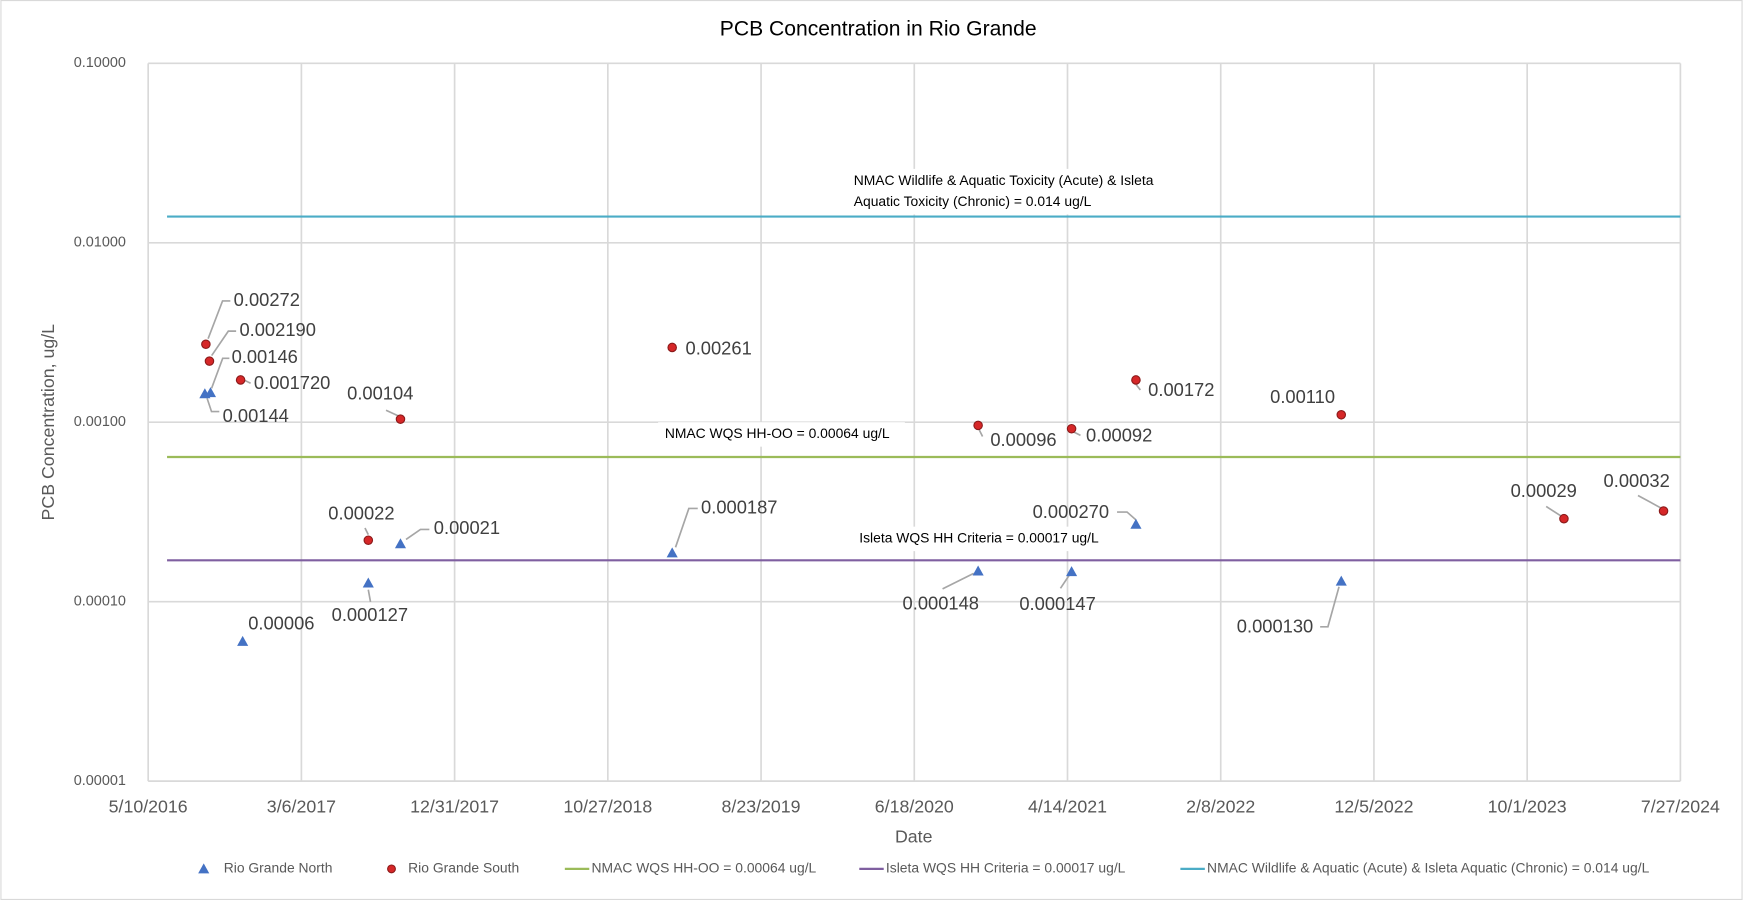  Describe the element at coordinates (1275, 626) in the screenshot. I see `data-label: 0.000130` at that location.